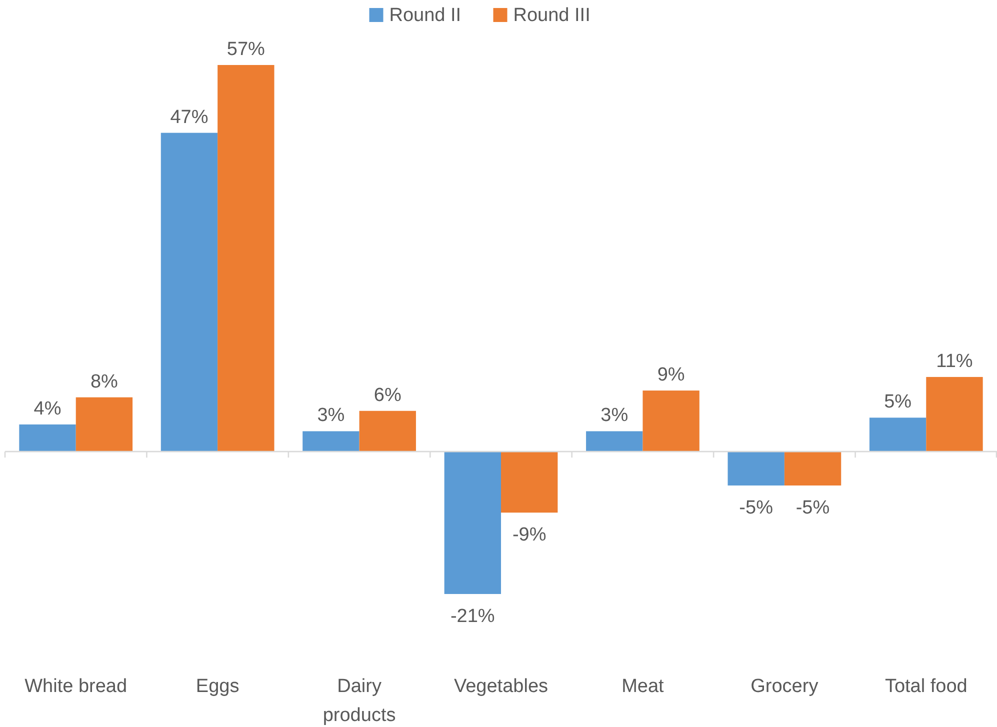 The width and height of the screenshot is (997, 727). I want to click on data-label: 11%, so click(954, 361).